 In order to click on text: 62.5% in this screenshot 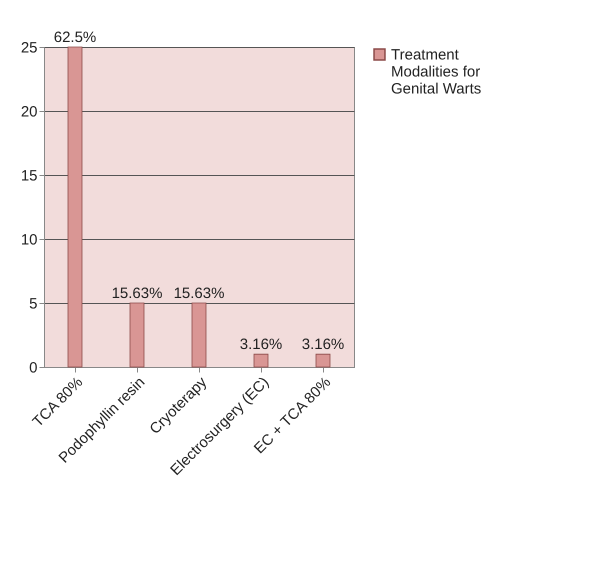, I will do `click(75, 37)`.